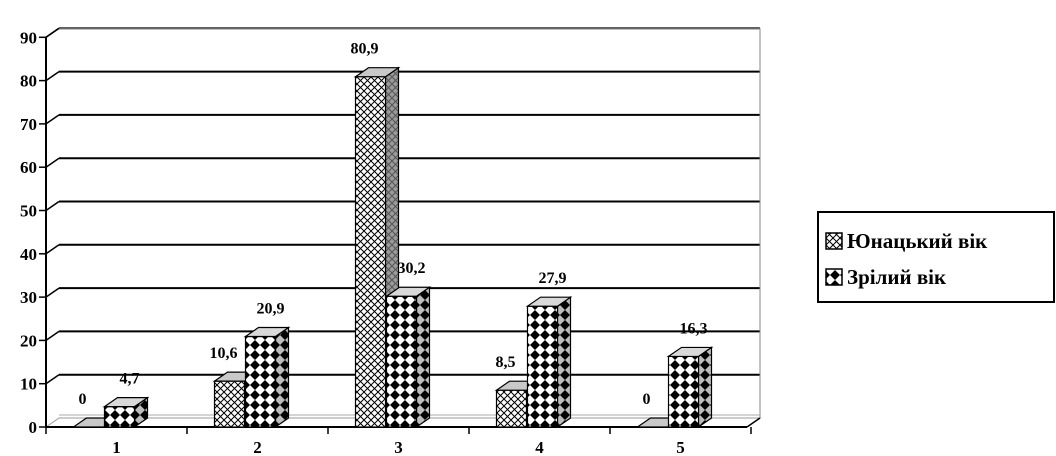  Describe the element at coordinates (28, 340) in the screenshot. I see `y-tick-label: 20` at that location.